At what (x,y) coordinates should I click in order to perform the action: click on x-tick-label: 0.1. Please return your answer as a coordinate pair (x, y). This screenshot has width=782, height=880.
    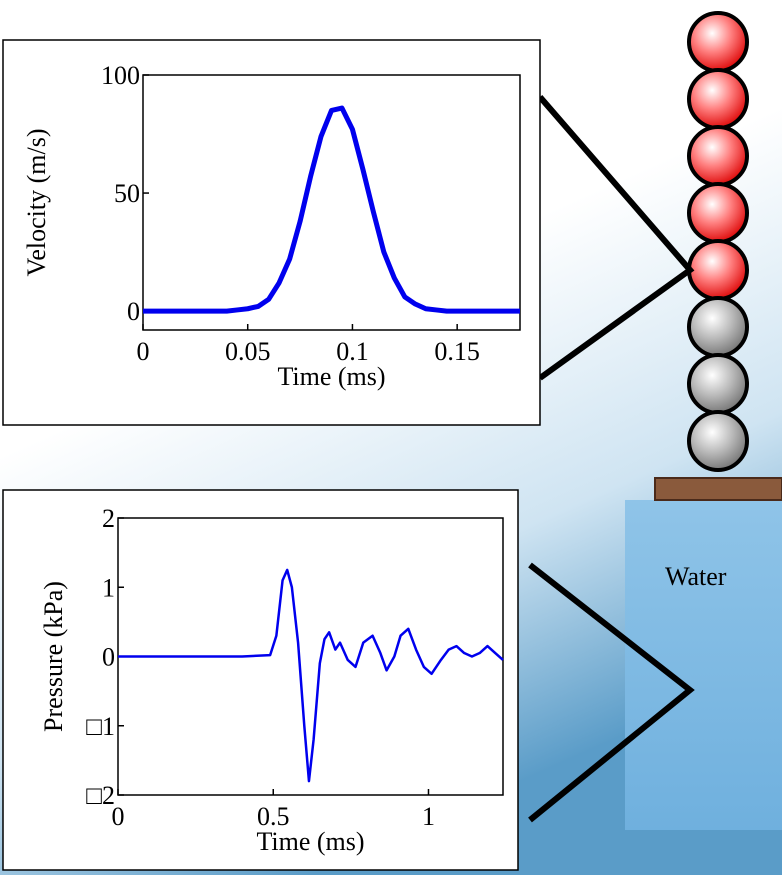
    Looking at the image, I should click on (352, 351).